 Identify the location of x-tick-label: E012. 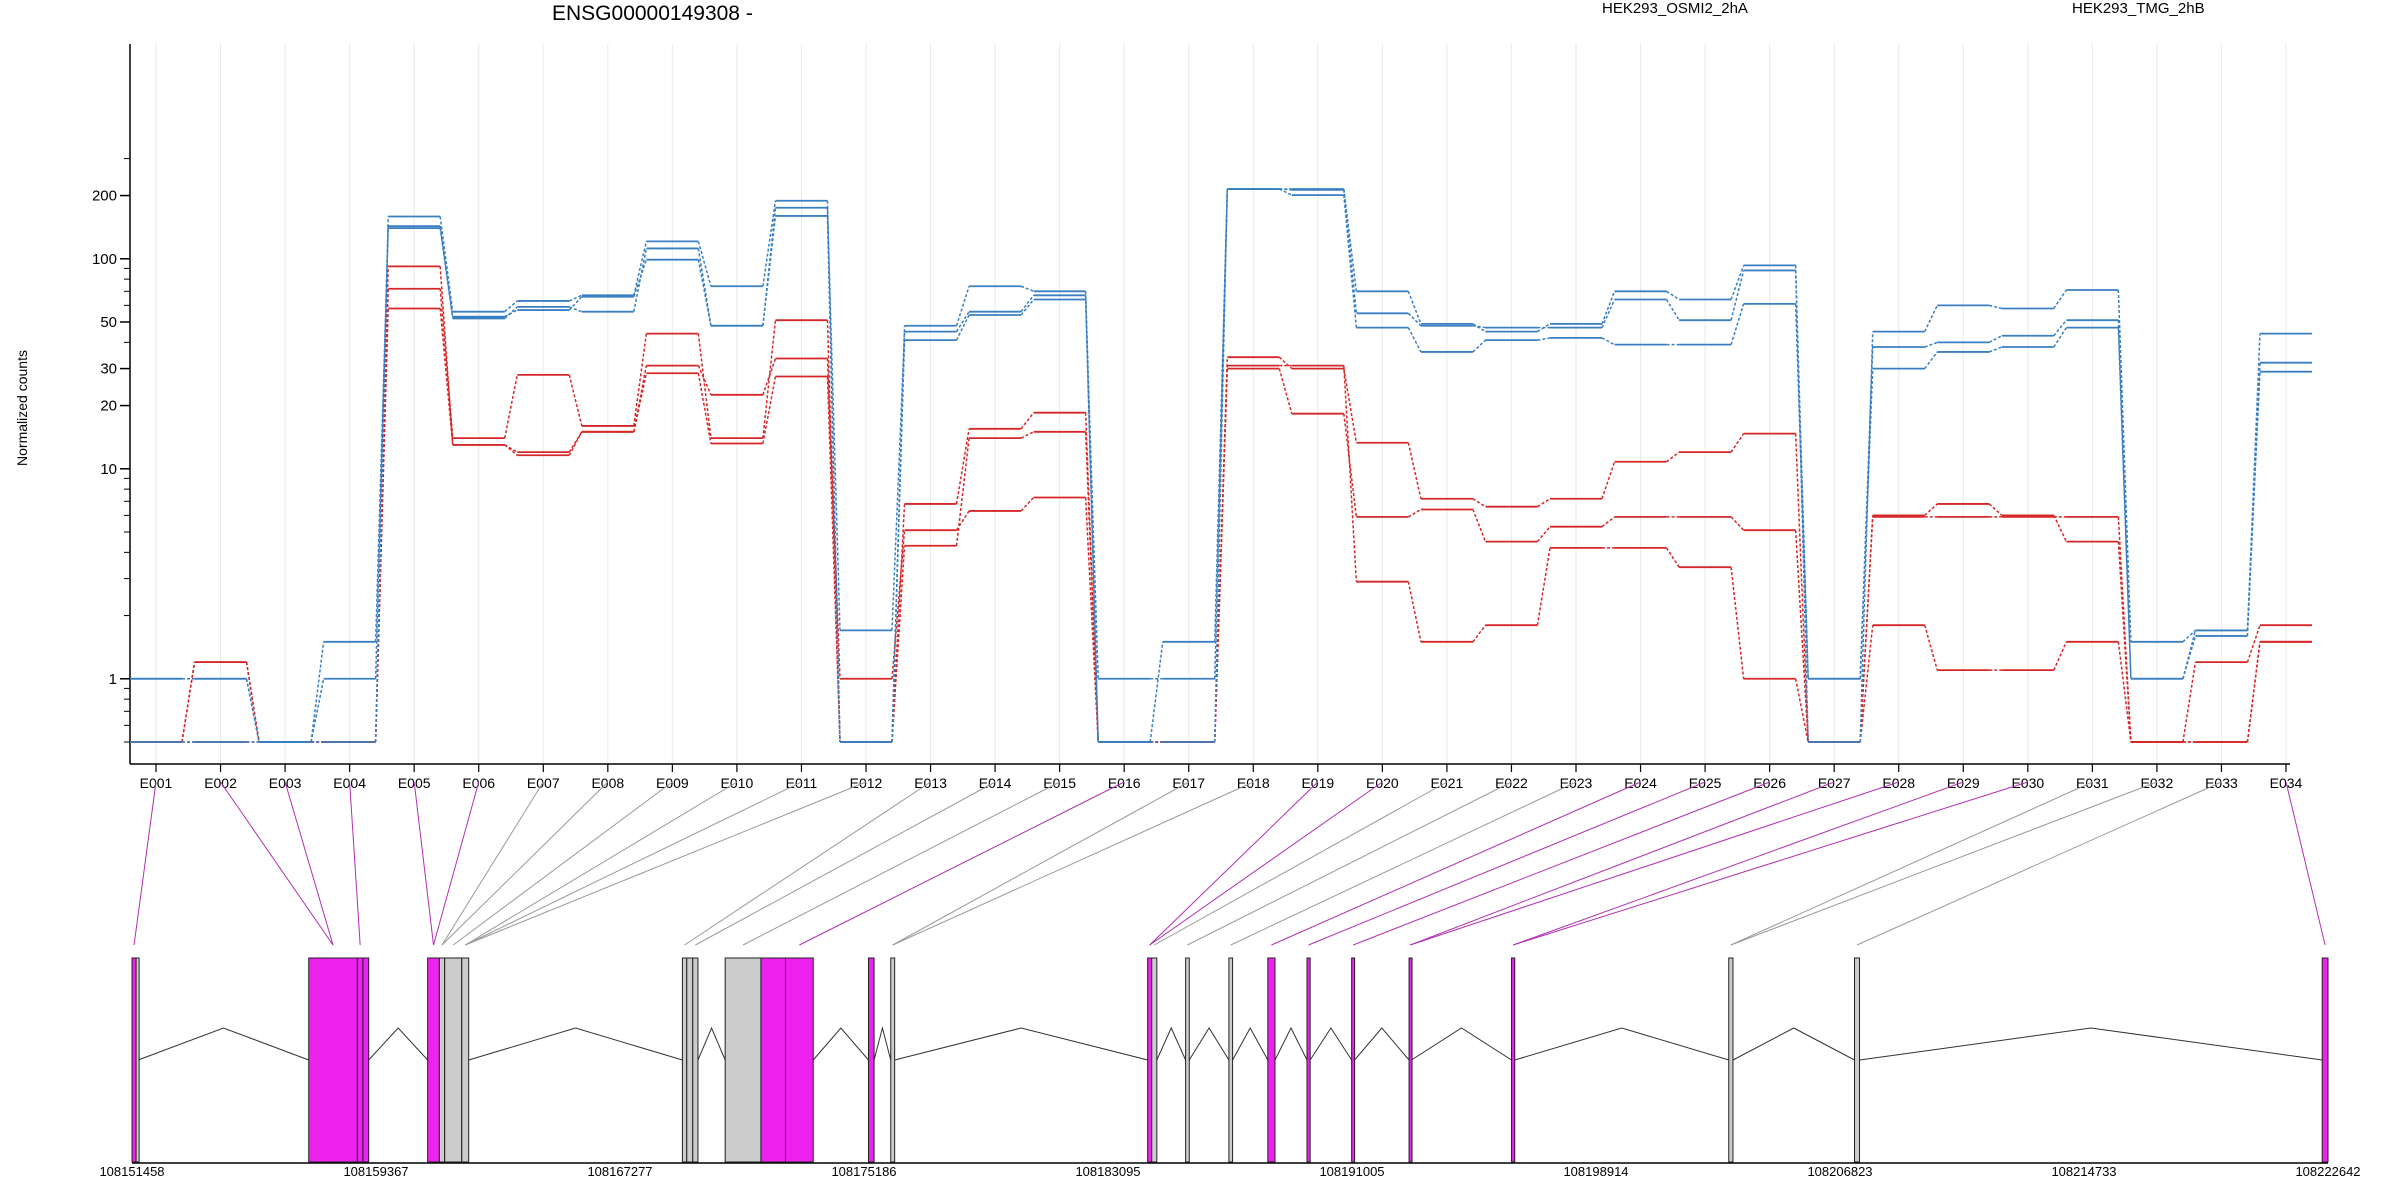
(866, 783).